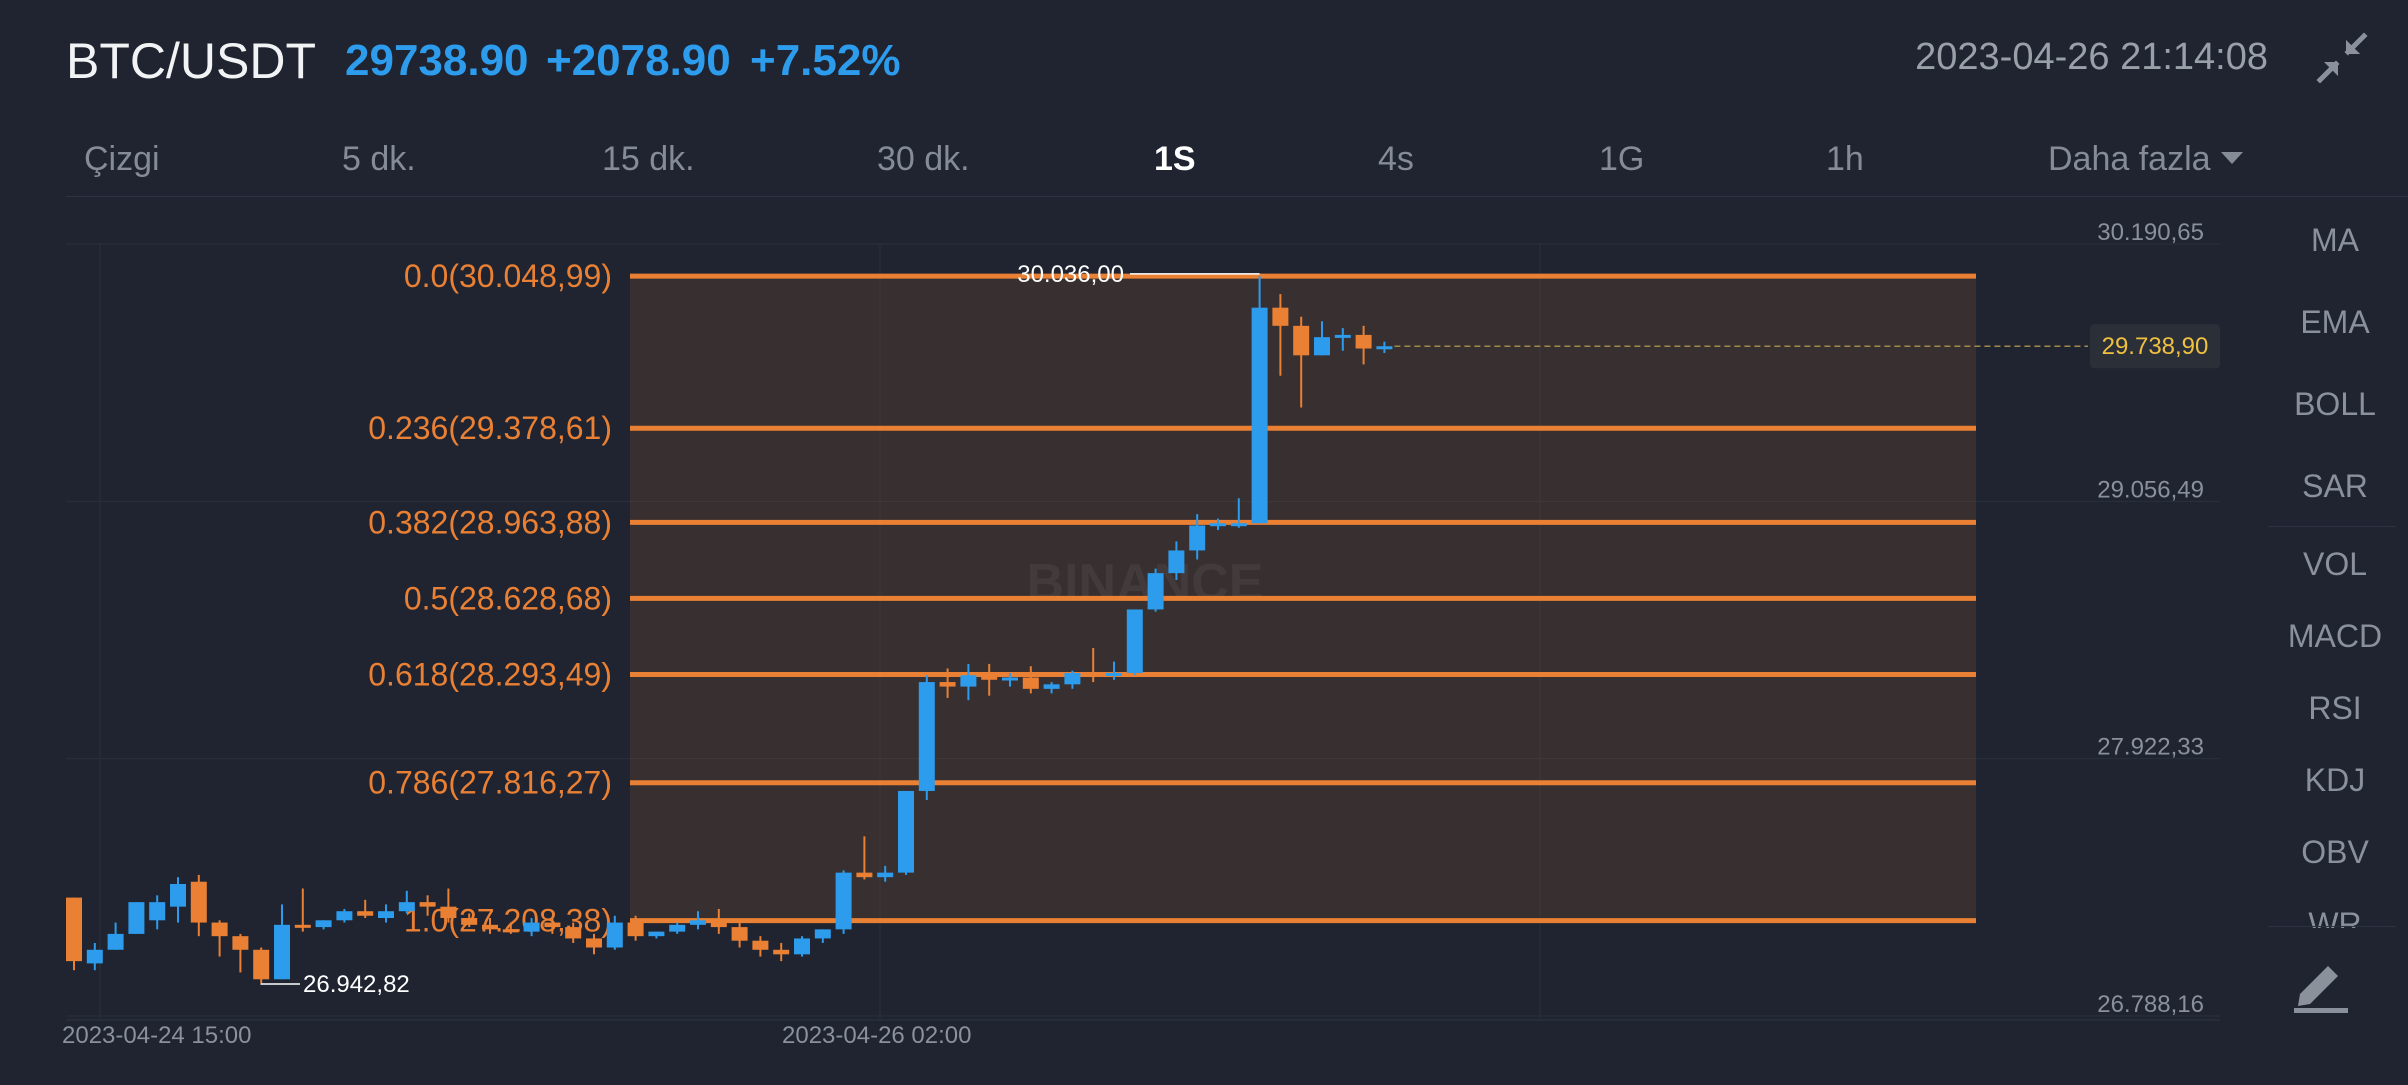 This screenshot has width=2408, height=1085. Describe the element at coordinates (2335, 240) in the screenshot. I see `indicator-ma: MA` at that location.